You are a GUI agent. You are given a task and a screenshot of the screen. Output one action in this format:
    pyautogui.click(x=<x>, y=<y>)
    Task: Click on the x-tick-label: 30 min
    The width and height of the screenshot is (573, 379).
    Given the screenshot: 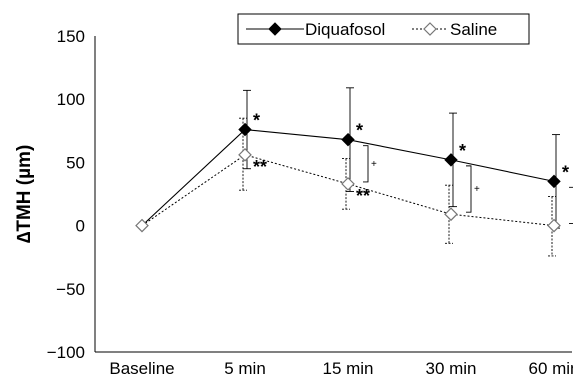 What is the action you would take?
    pyautogui.click(x=450, y=368)
    